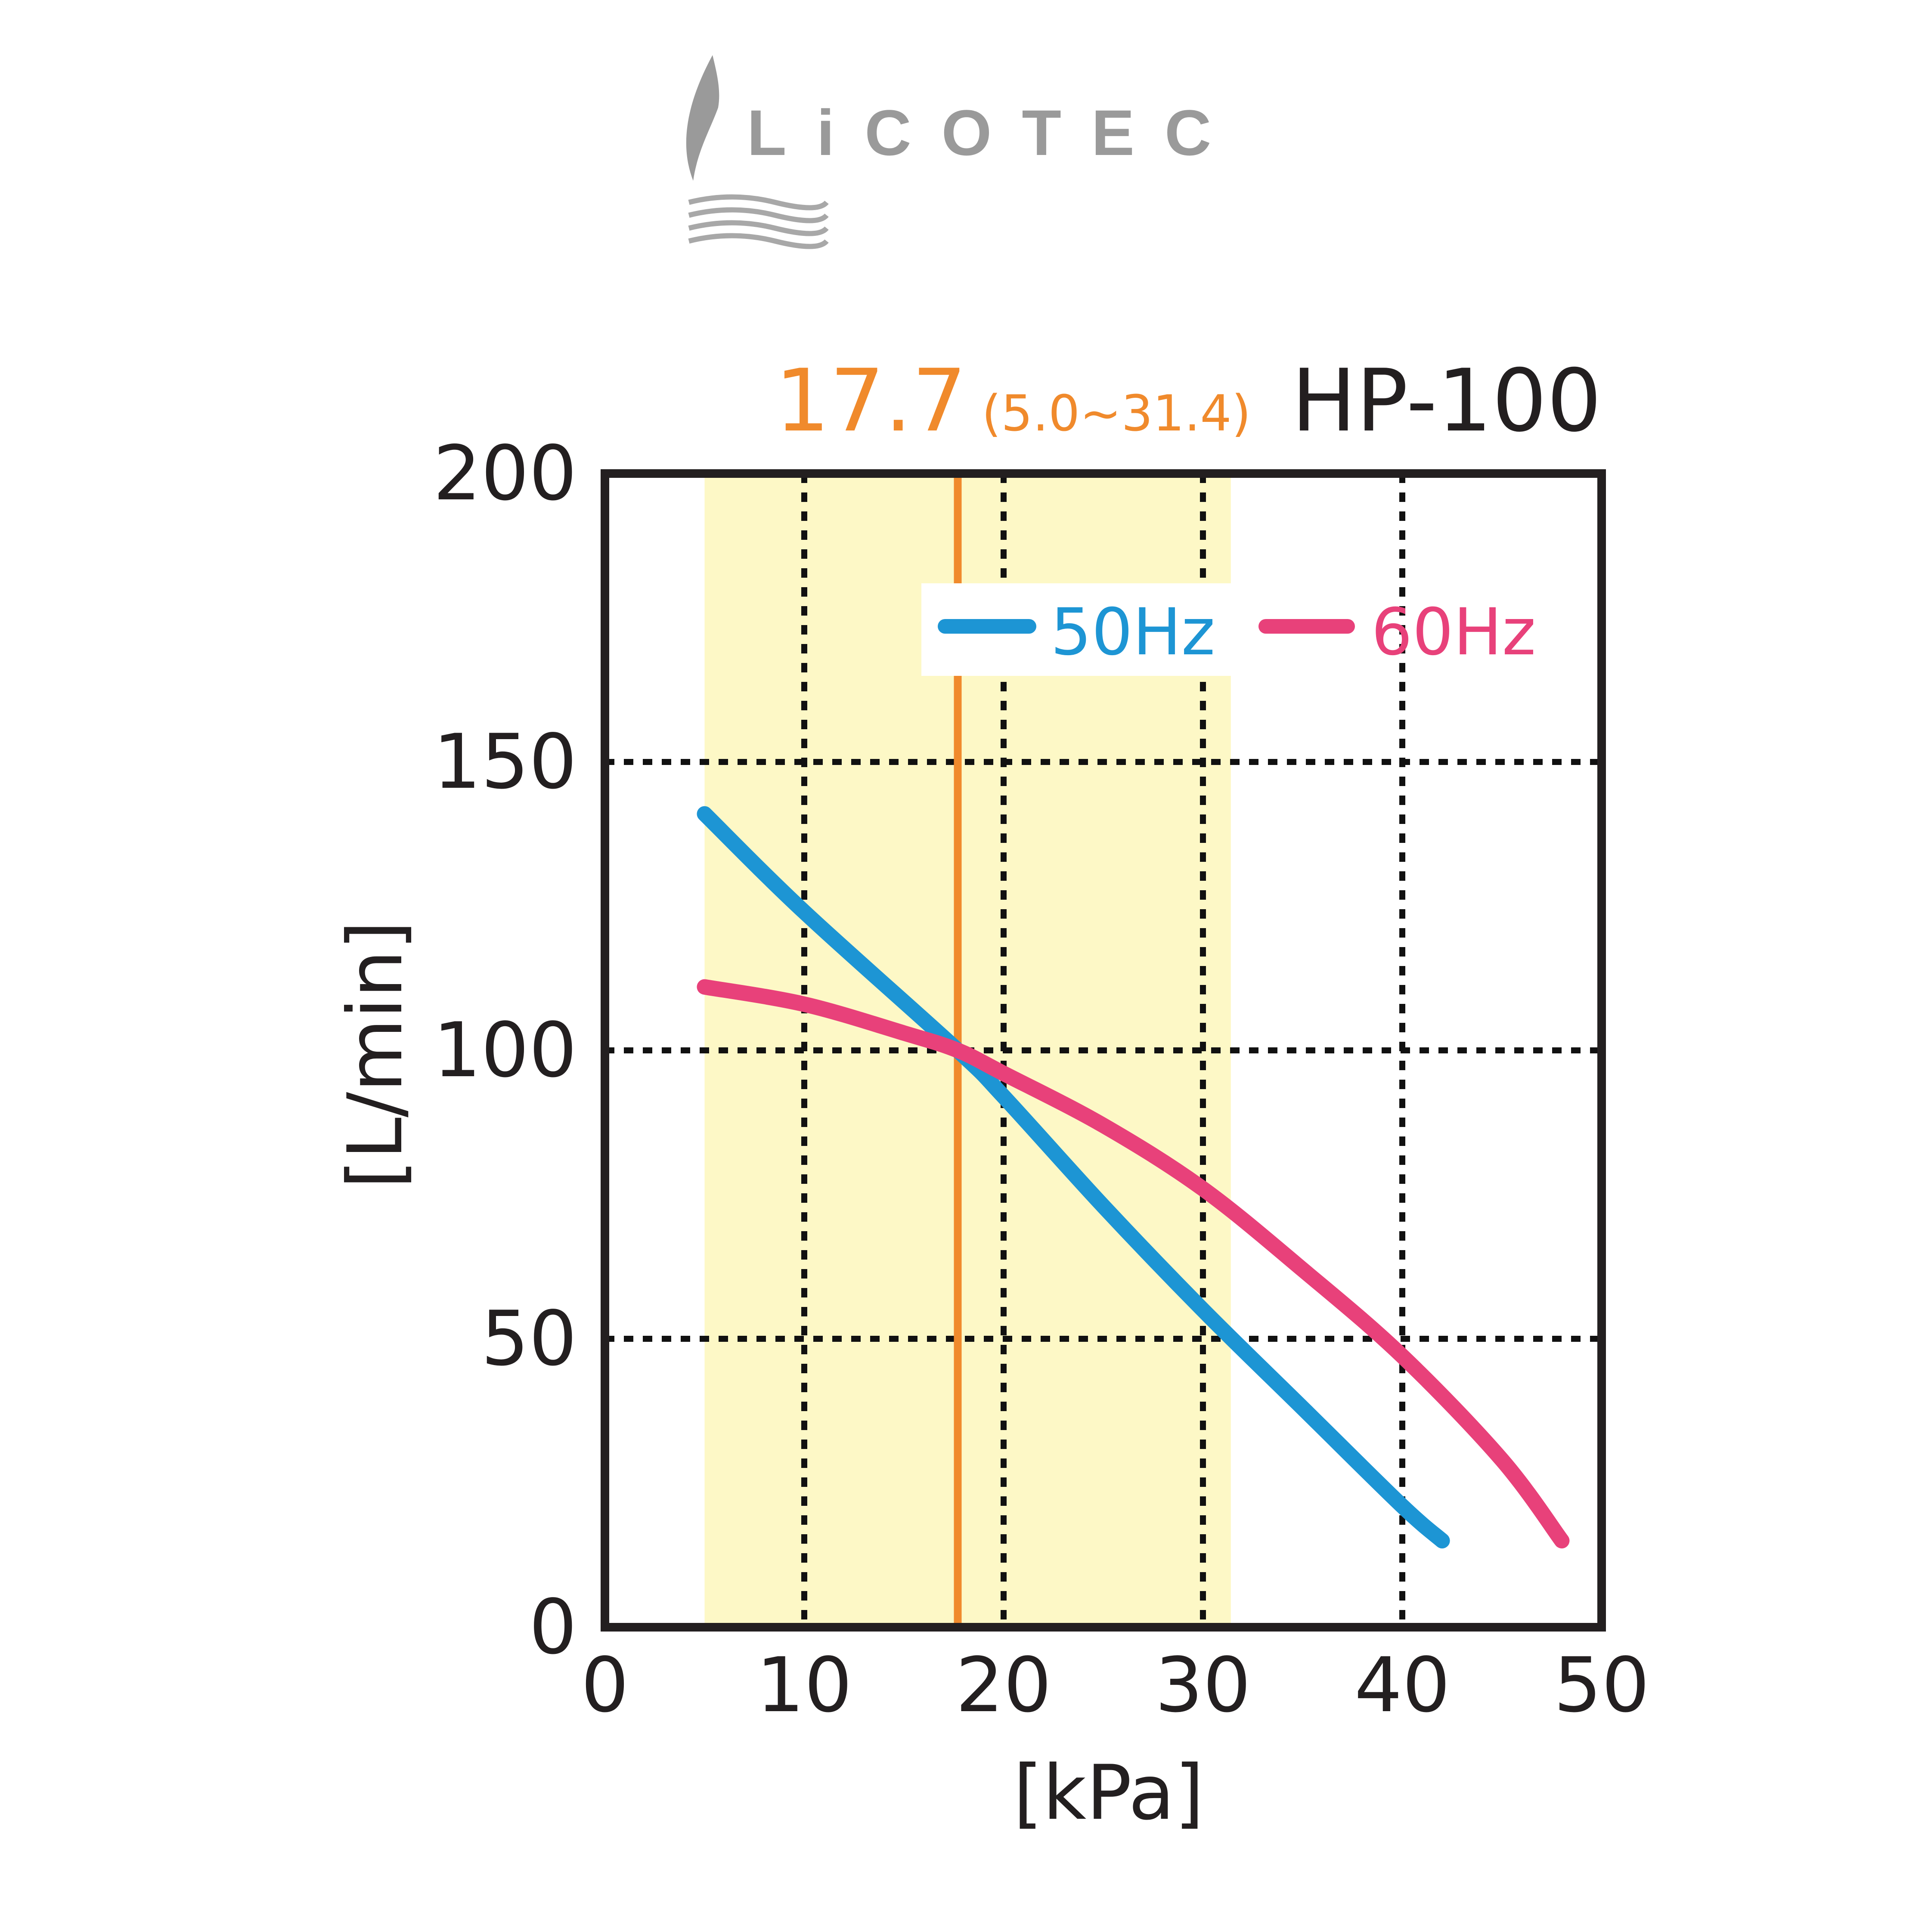 The width and height of the screenshot is (1931, 1932). I want to click on x-tick-label: 30, so click(1203, 1685).